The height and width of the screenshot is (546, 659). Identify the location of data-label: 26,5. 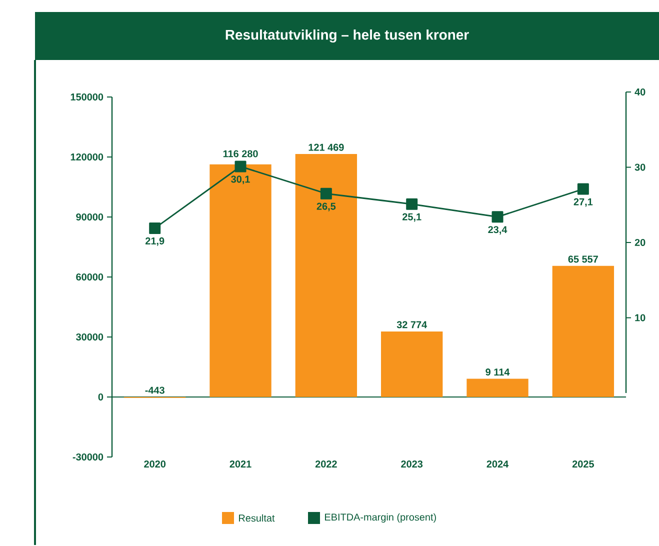
(326, 207).